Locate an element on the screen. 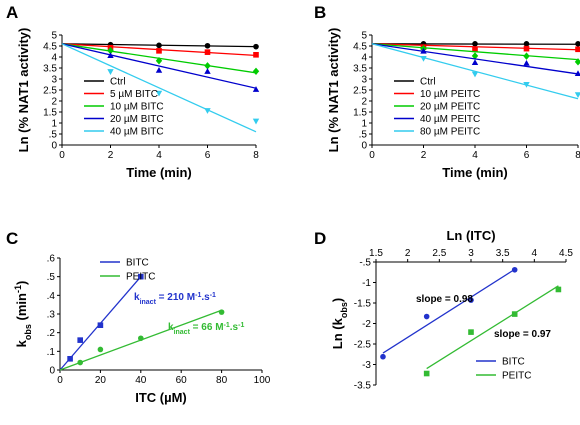  y-tick-label: 5 is located at coordinates (54, 36).